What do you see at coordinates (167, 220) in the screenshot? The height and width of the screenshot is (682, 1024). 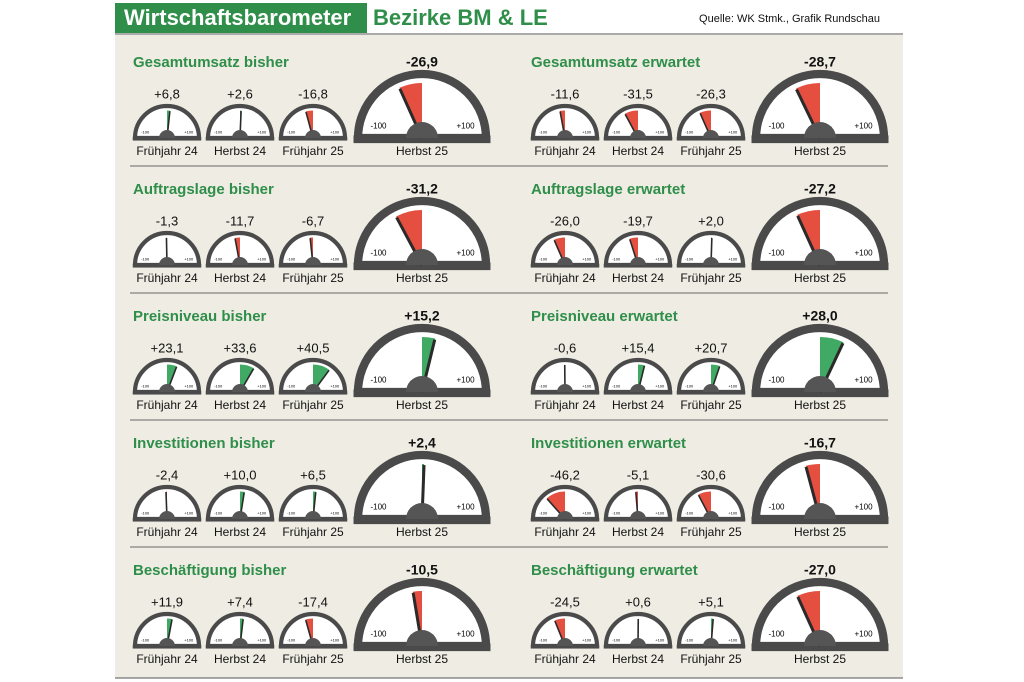 I see `value-label: -1,3` at bounding box center [167, 220].